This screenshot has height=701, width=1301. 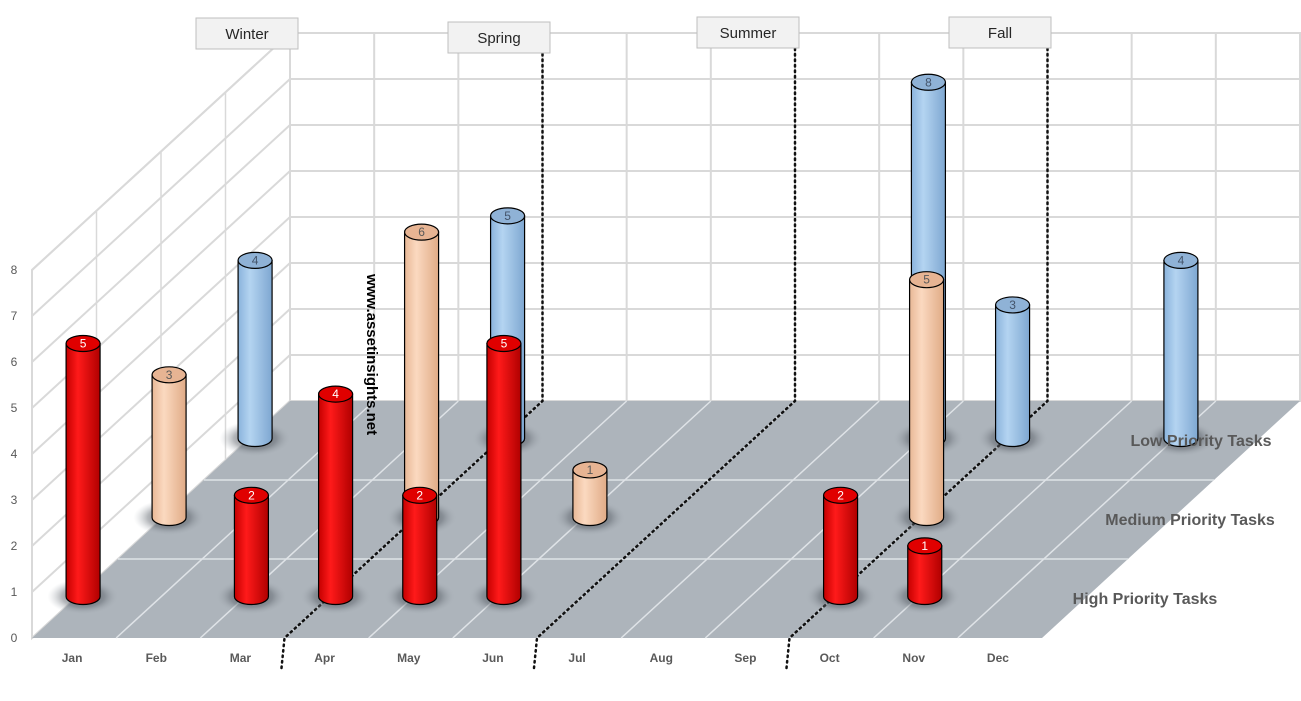 I want to click on y-tick-label: 7, so click(x=14, y=316).